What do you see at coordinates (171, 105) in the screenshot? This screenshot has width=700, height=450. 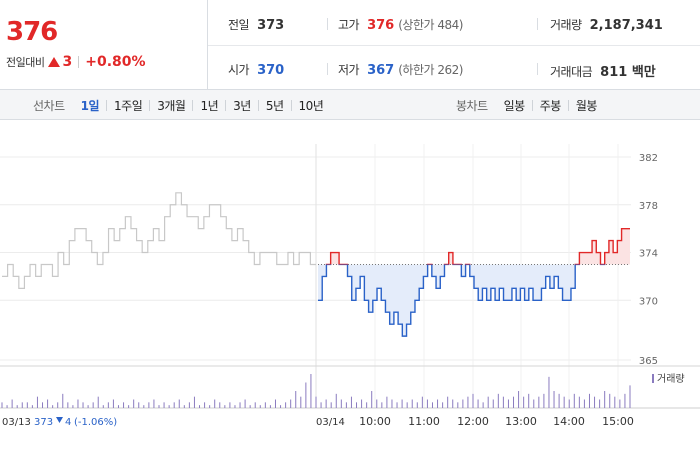 I see `tab-3m: 3개월` at bounding box center [171, 105].